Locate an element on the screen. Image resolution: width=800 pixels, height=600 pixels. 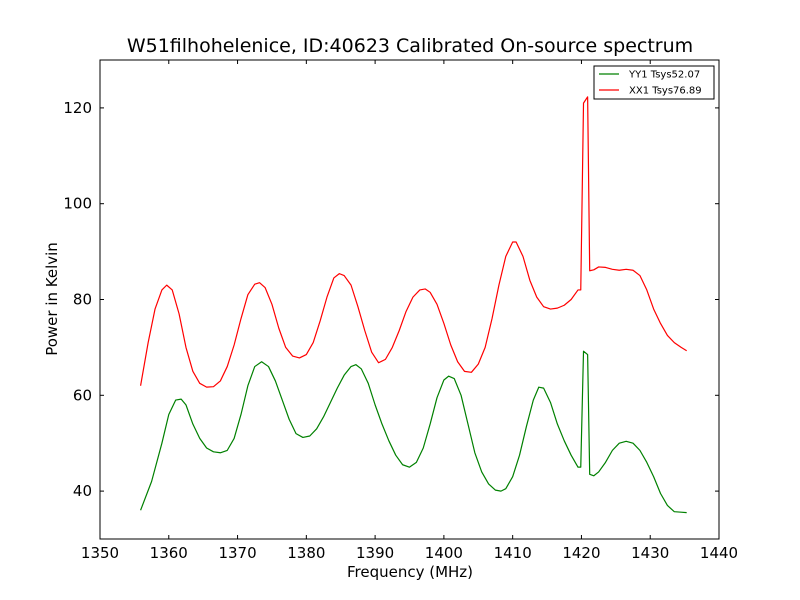
legend: YY1 Tsys52.07 XX1 Tsys76.89 is located at coordinates (654, 82).